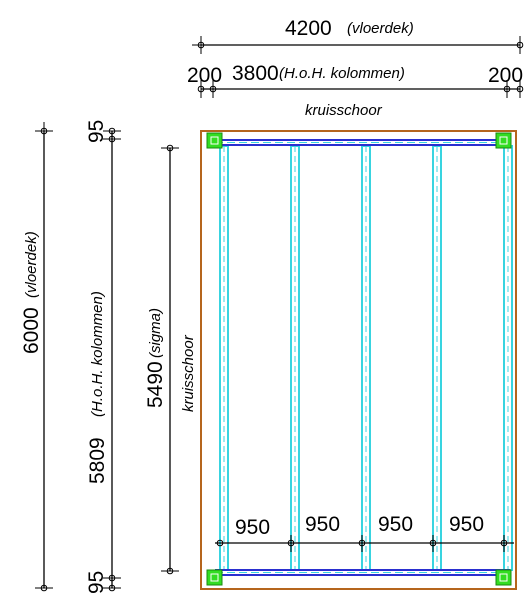 The width and height of the screenshot is (531, 594). I want to click on total-width-note: (vloerdek), so click(380, 28).